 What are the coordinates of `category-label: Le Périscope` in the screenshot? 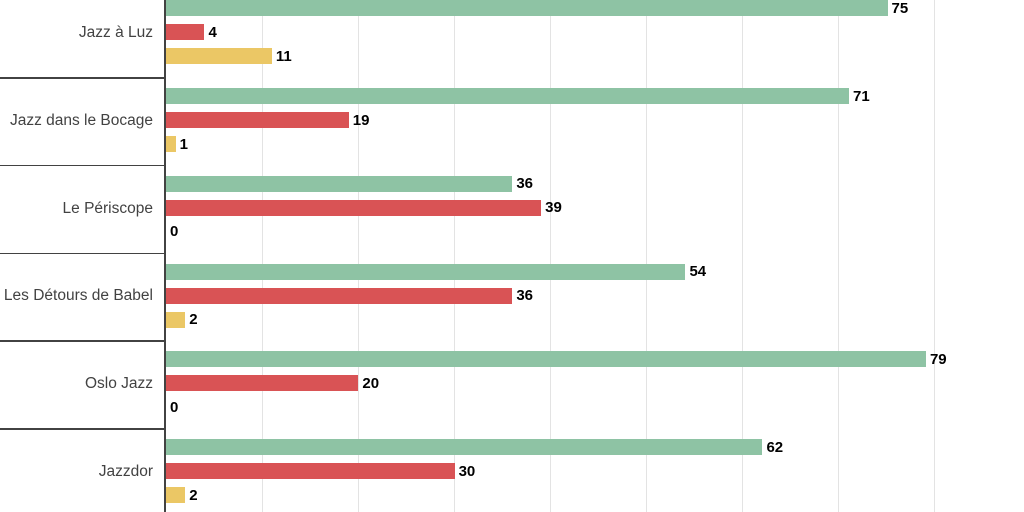 It's located at (107, 208).